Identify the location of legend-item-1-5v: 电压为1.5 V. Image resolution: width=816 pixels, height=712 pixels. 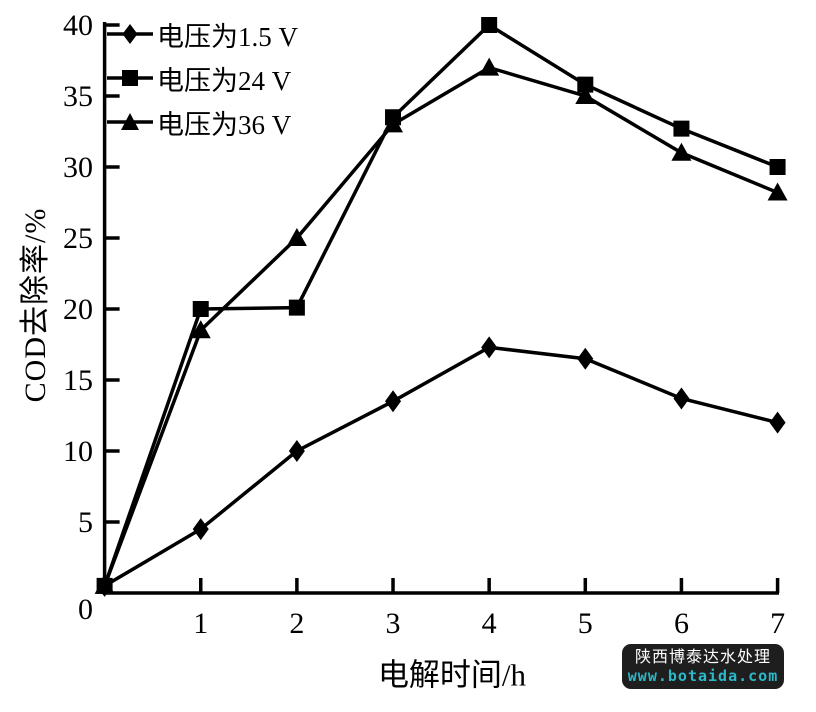
(202, 34).